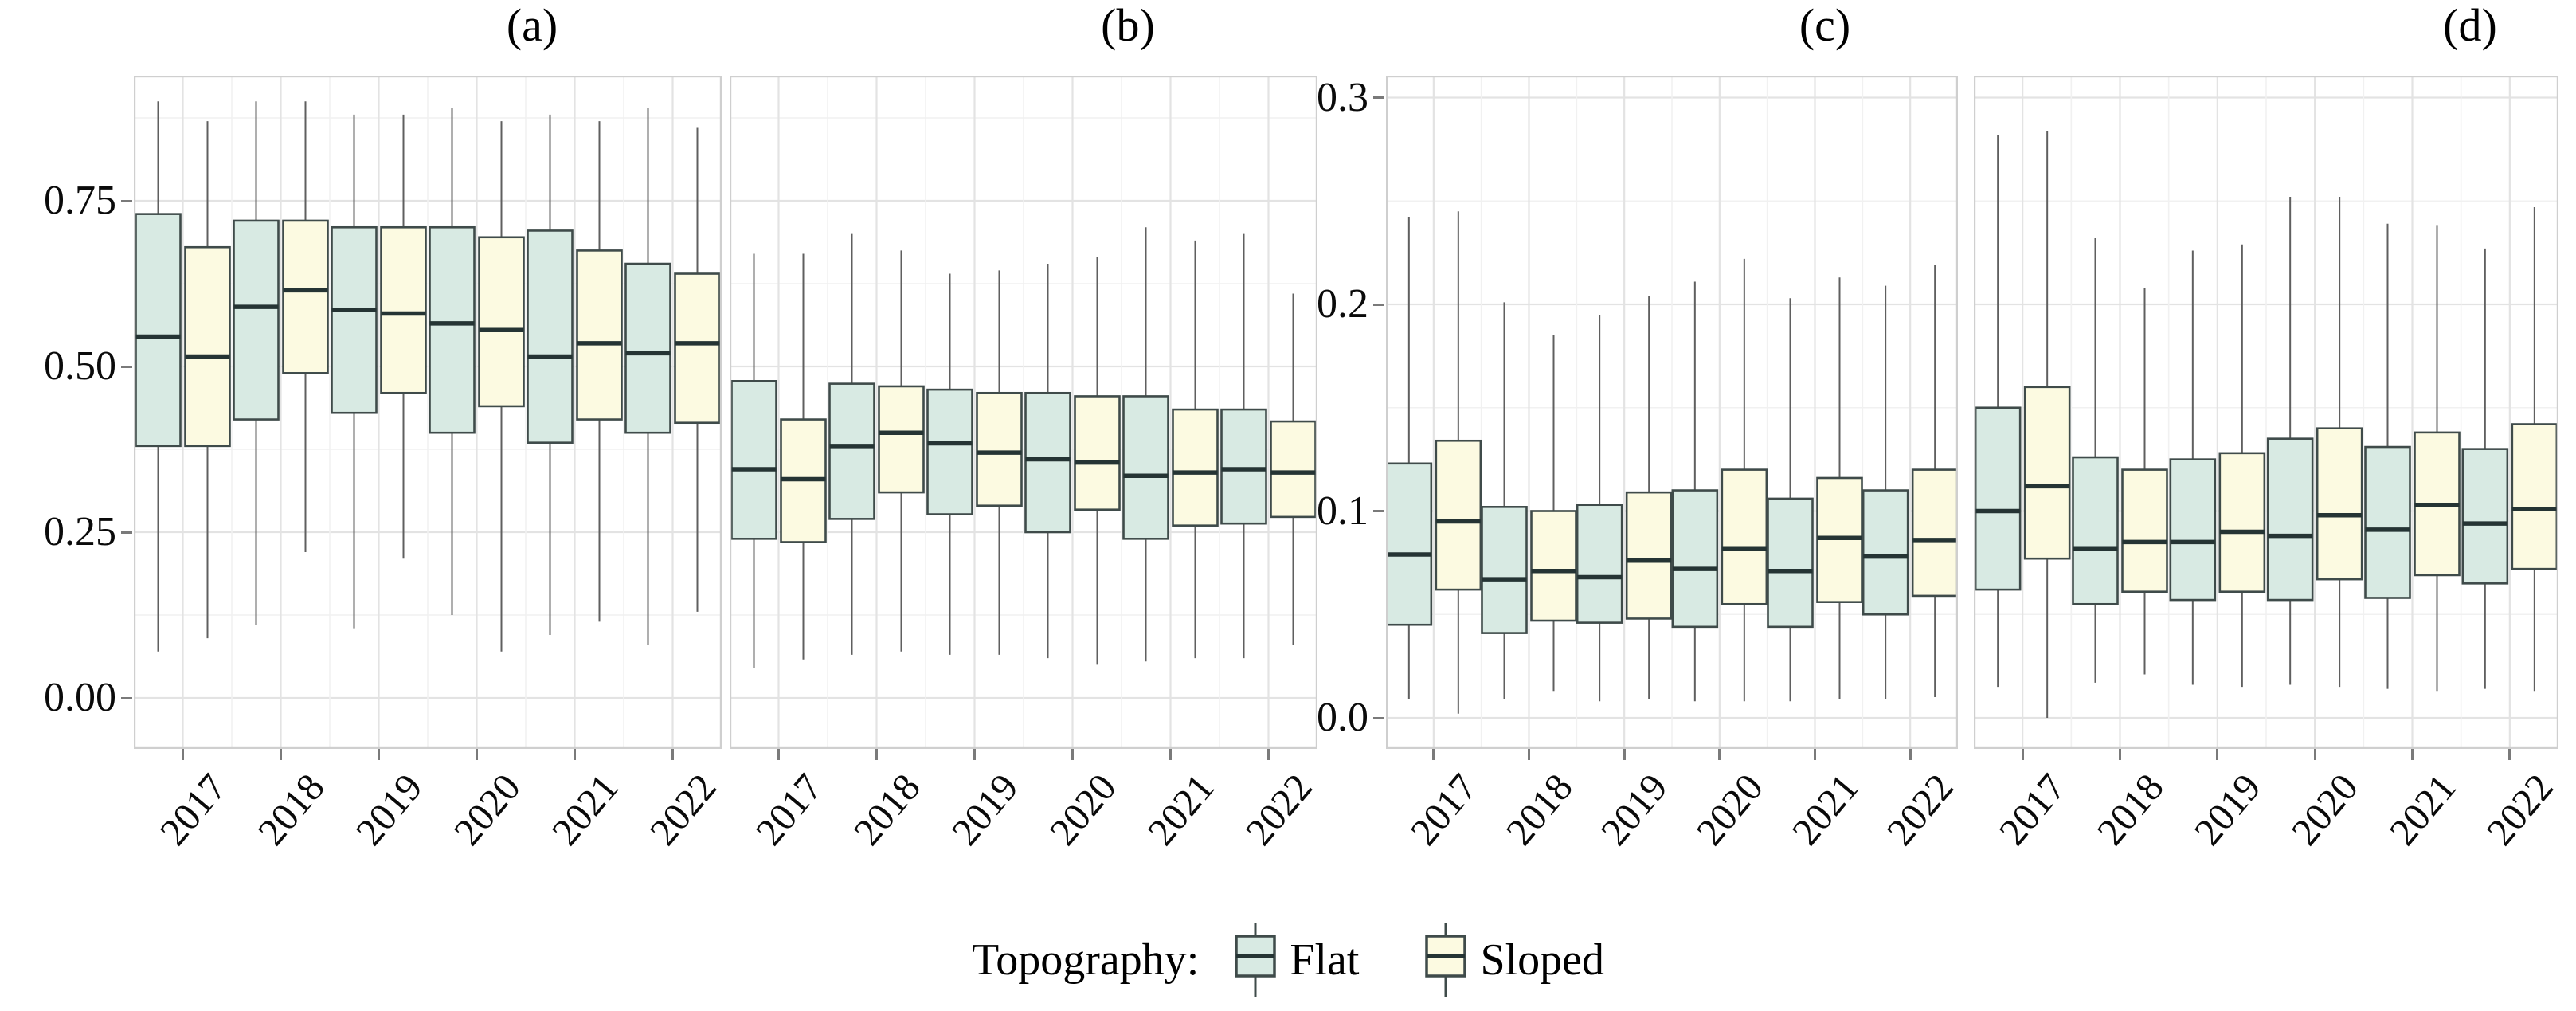 The height and width of the screenshot is (1011, 2576). I want to click on panel-label-b: (b), so click(1128, 25).